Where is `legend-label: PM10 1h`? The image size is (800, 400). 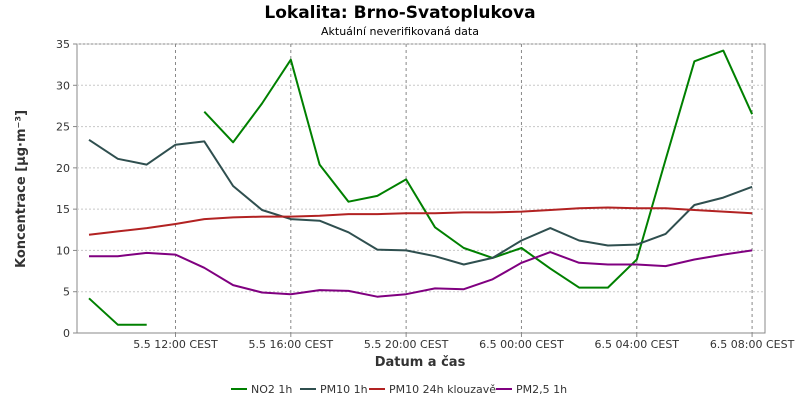
legend-label: PM10 1h is located at coordinates (344, 389).